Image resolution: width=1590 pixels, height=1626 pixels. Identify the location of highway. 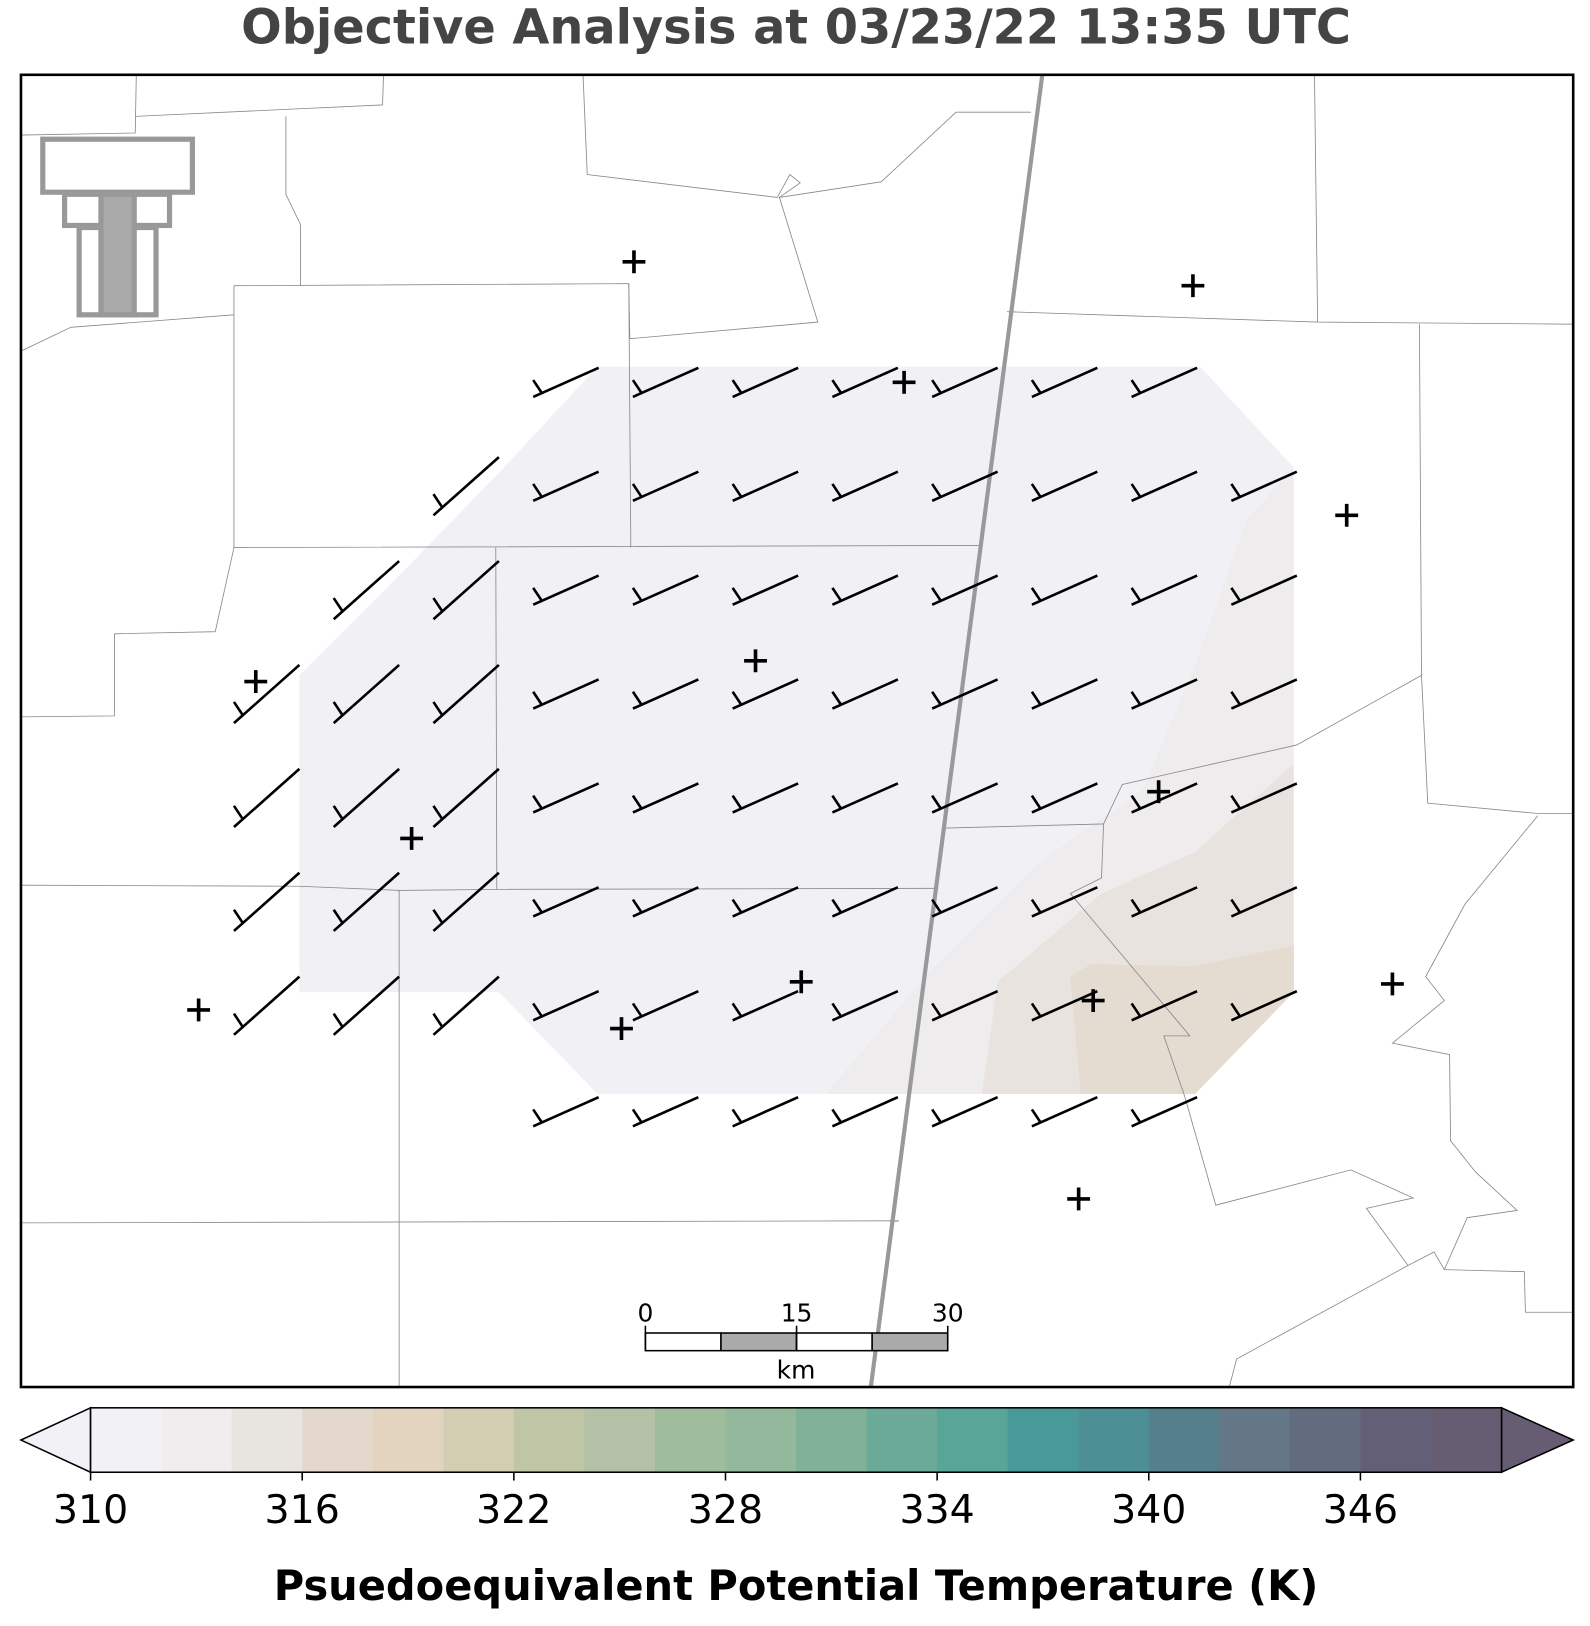
(956, 731).